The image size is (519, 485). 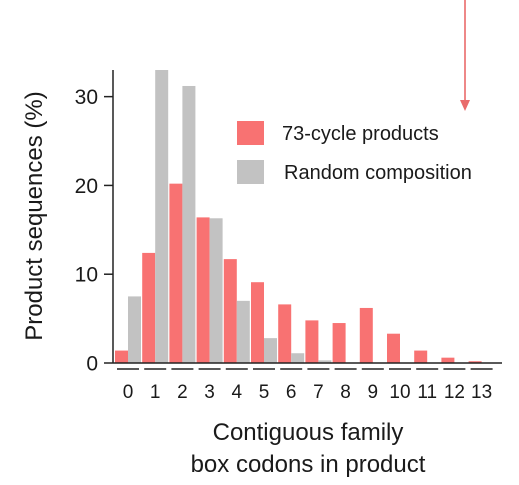 What do you see at coordinates (465, 55) in the screenshot?
I see `annotation-arrow` at bounding box center [465, 55].